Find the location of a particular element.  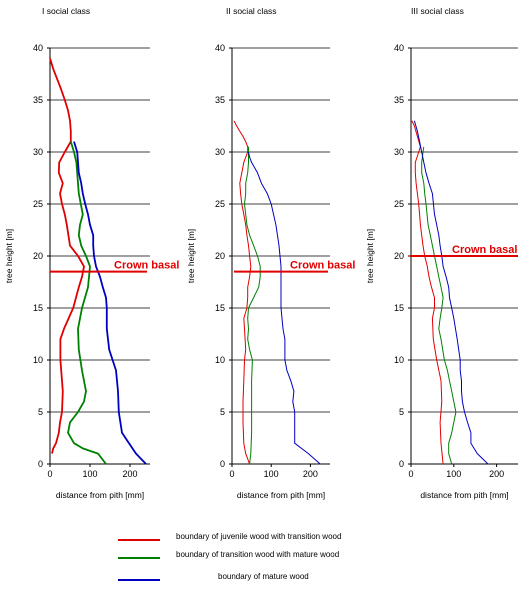

chart-title: I social class is located at coordinates (66, 11).